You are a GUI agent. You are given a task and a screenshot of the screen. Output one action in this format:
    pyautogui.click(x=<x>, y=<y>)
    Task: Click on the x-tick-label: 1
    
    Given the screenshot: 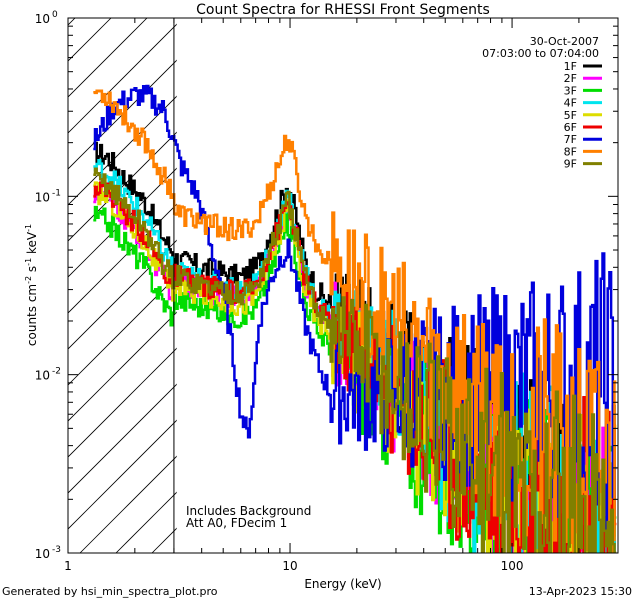 What is the action you would take?
    pyautogui.click(x=68, y=566)
    